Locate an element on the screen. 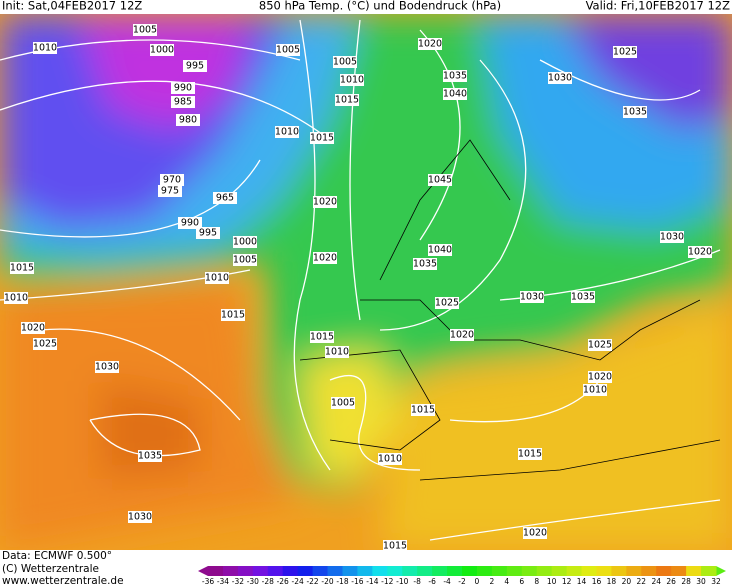  colorbar-label: 32 is located at coordinates (716, 581).